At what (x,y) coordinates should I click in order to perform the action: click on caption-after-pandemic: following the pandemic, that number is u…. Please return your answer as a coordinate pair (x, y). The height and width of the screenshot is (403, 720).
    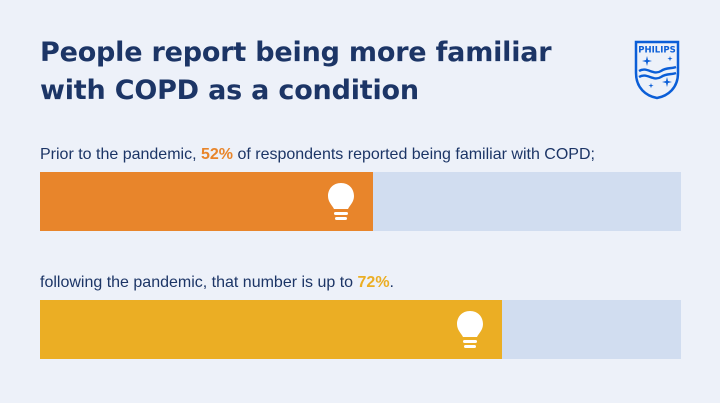
    Looking at the image, I should click on (217, 283).